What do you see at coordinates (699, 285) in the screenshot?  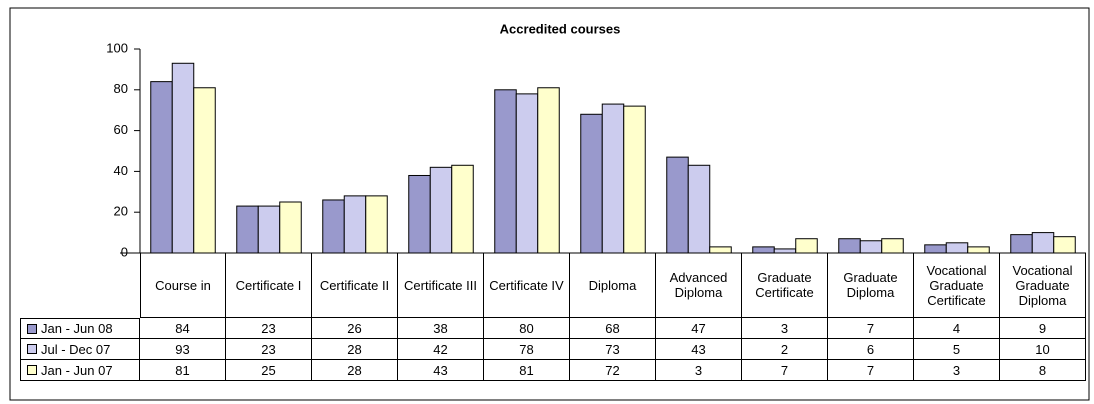 I see `category-label: Advanced Diploma` at bounding box center [699, 285].